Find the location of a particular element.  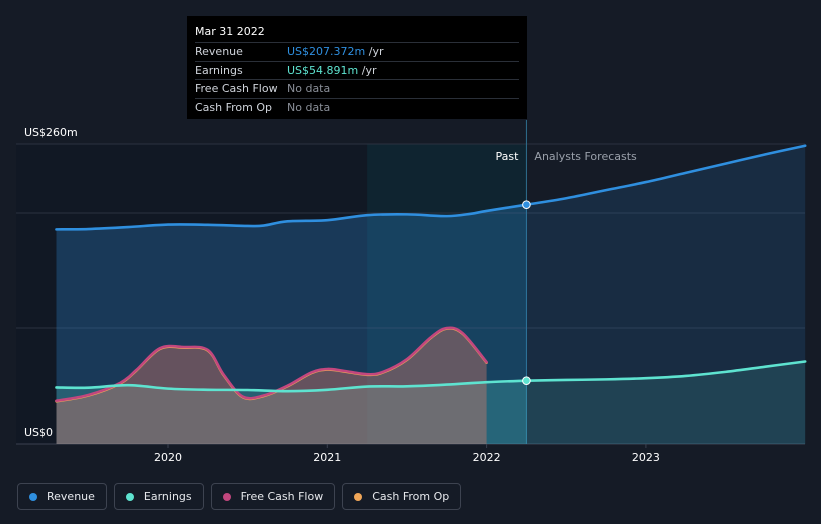

area-free-cash-flow is located at coordinates (271, 385).